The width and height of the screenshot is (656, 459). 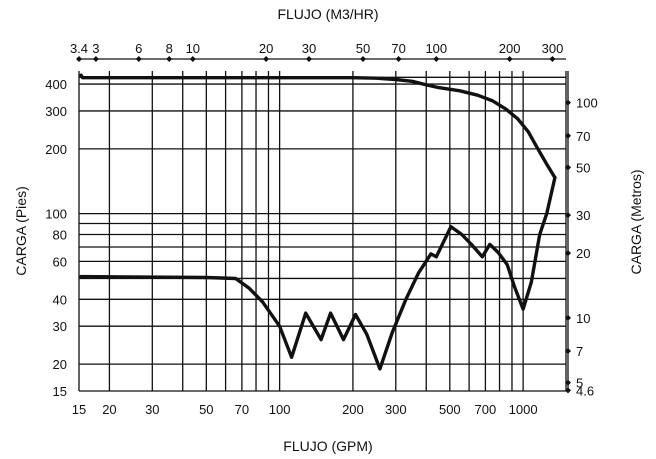 What do you see at coordinates (450, 409) in the screenshot?
I see `x-tick-label: 500` at bounding box center [450, 409].